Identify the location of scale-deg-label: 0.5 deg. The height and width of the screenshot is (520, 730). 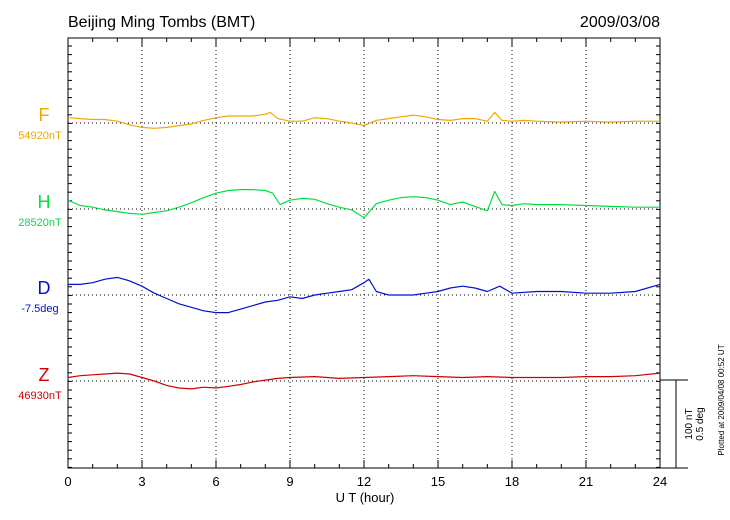
(700, 423).